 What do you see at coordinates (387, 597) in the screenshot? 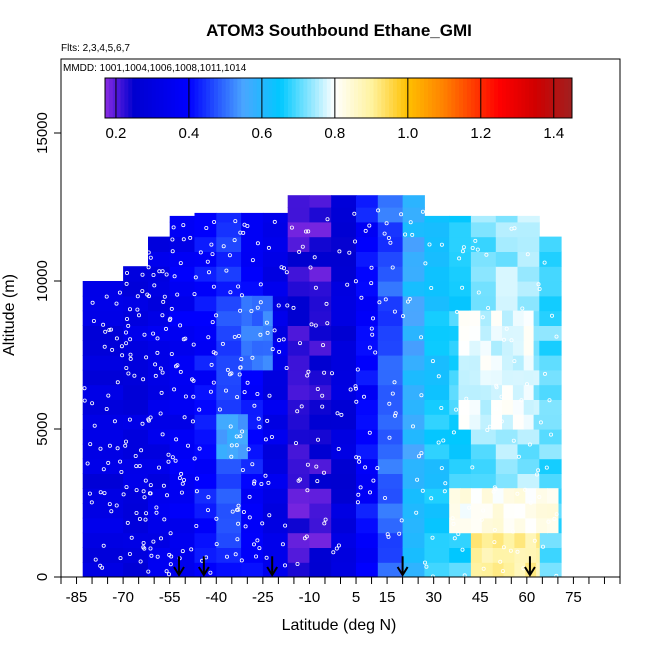
I see `x-tick-label: 15` at bounding box center [387, 597].